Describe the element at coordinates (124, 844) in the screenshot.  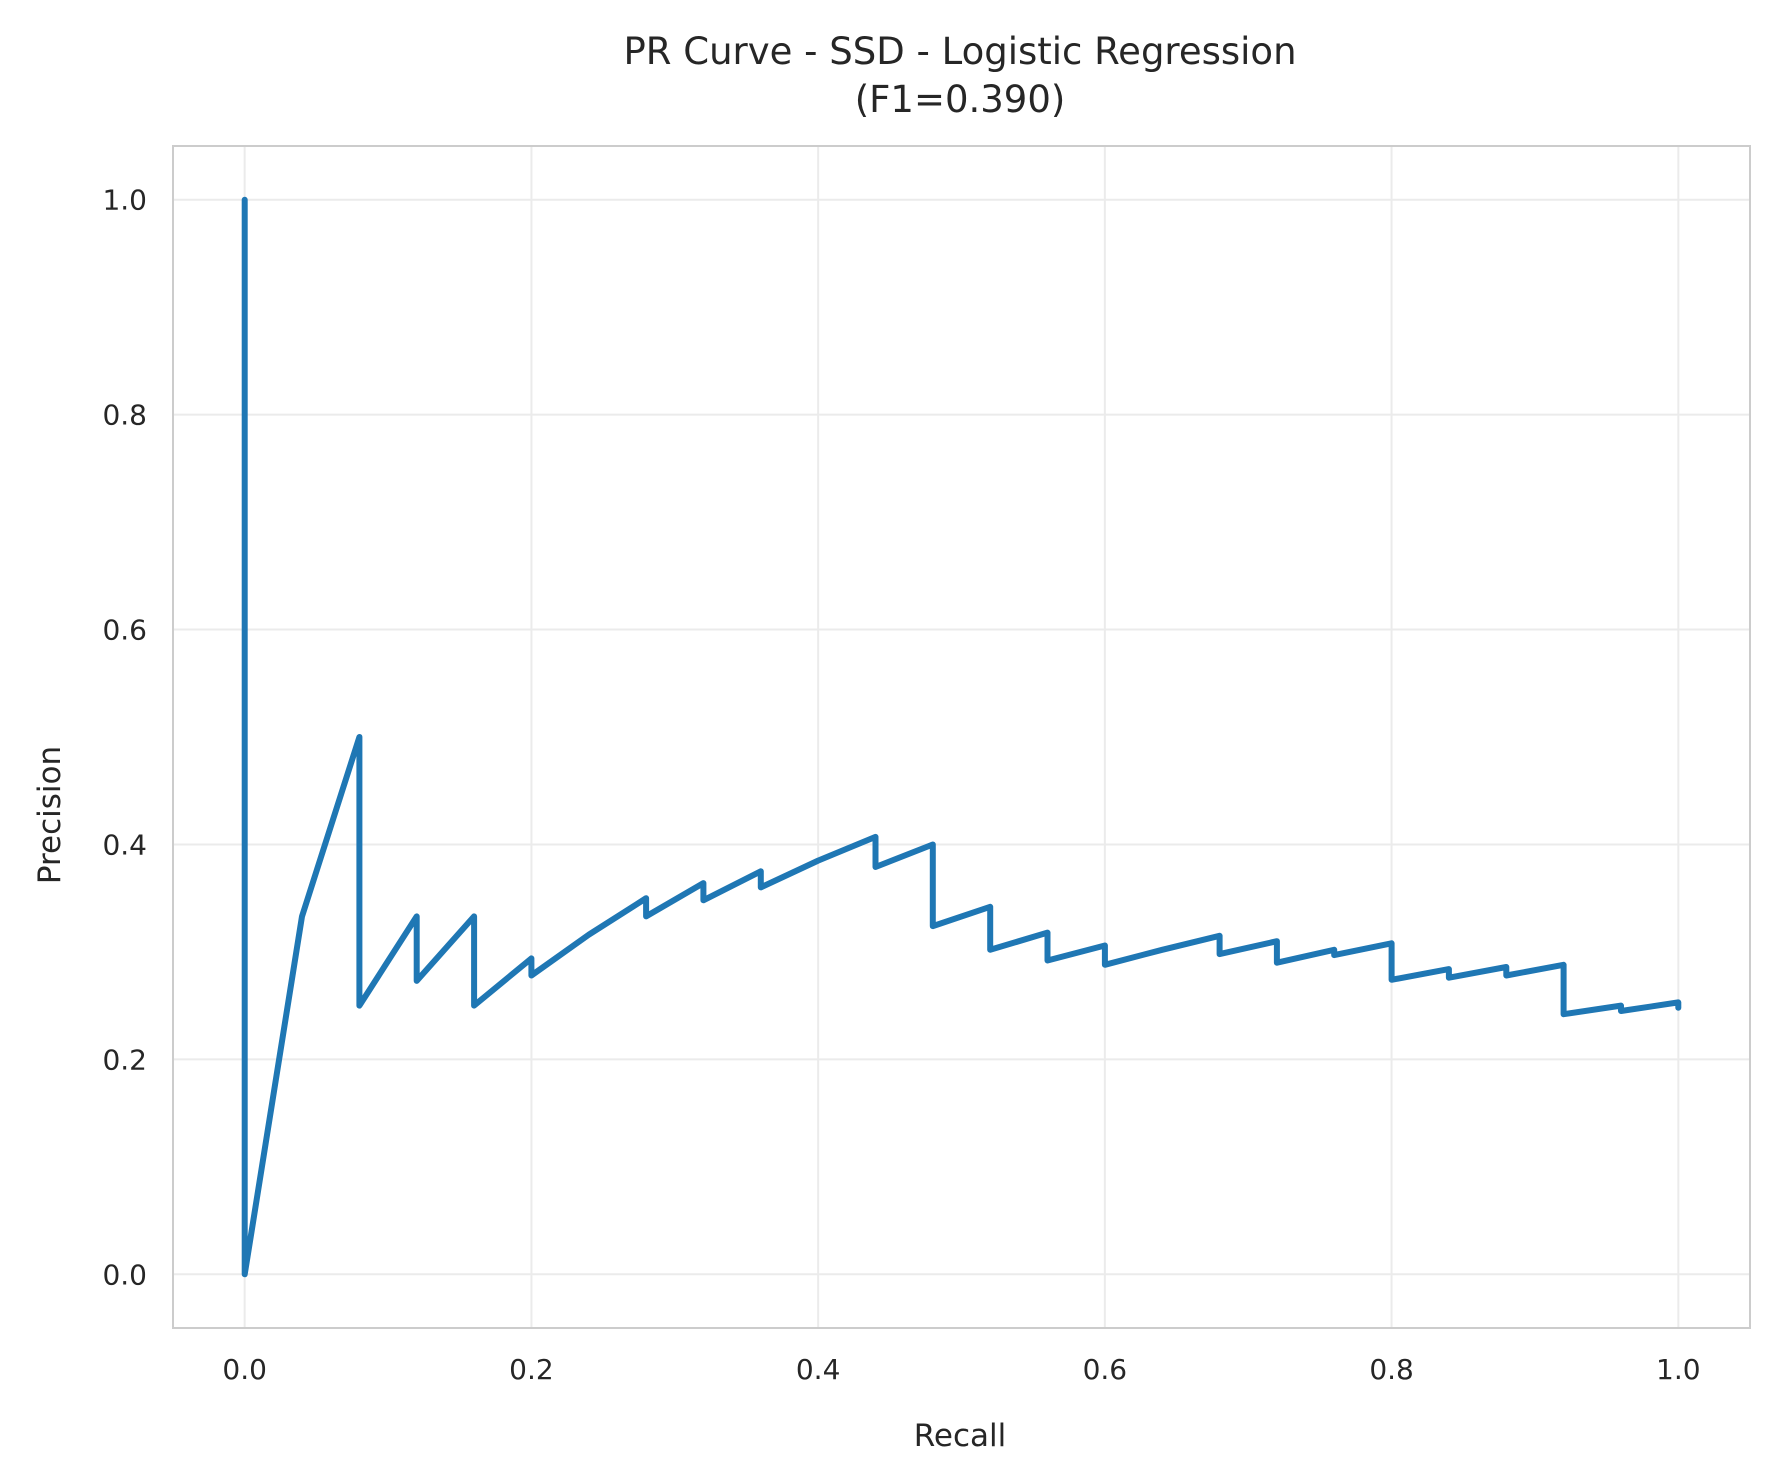
I see `y-tick-label: 0.4` at that location.